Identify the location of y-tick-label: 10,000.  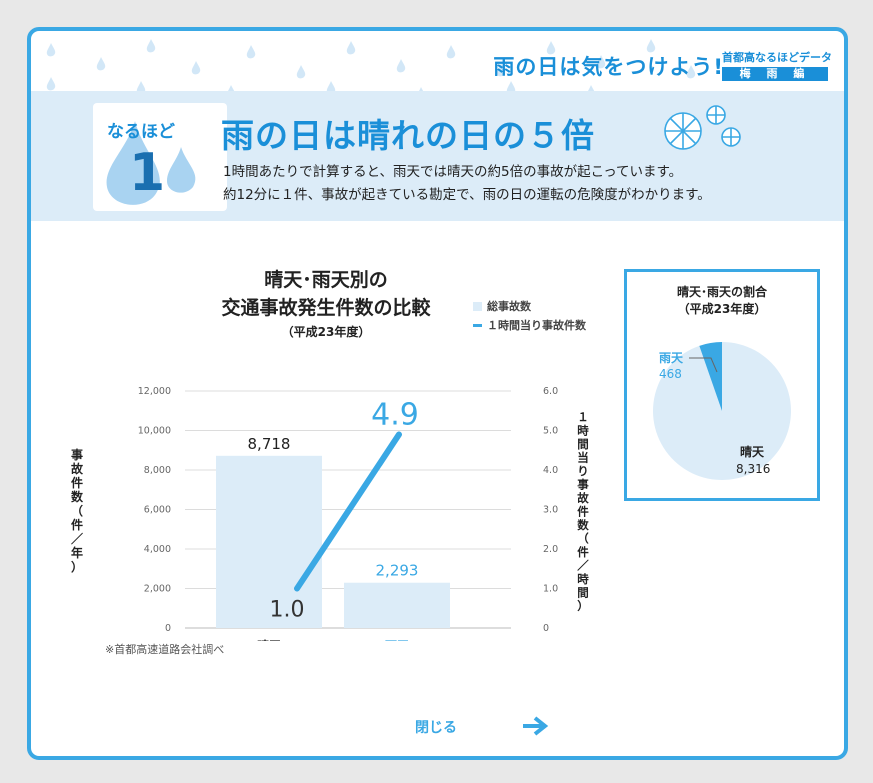
(154, 431).